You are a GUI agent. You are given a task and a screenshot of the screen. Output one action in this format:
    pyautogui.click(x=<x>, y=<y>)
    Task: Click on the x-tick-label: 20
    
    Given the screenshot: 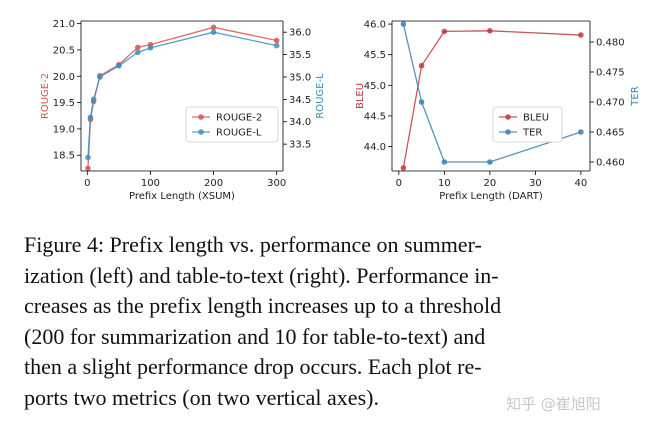 What is the action you would take?
    pyautogui.click(x=489, y=183)
    